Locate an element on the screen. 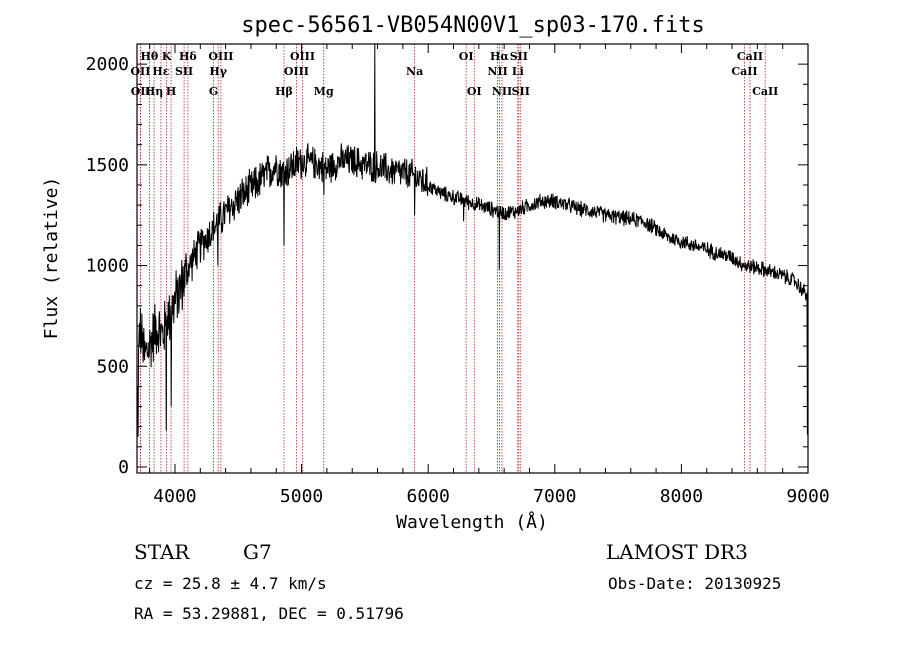 This screenshot has width=900, height=649. x-tick-label: 8000 is located at coordinates (681, 496).